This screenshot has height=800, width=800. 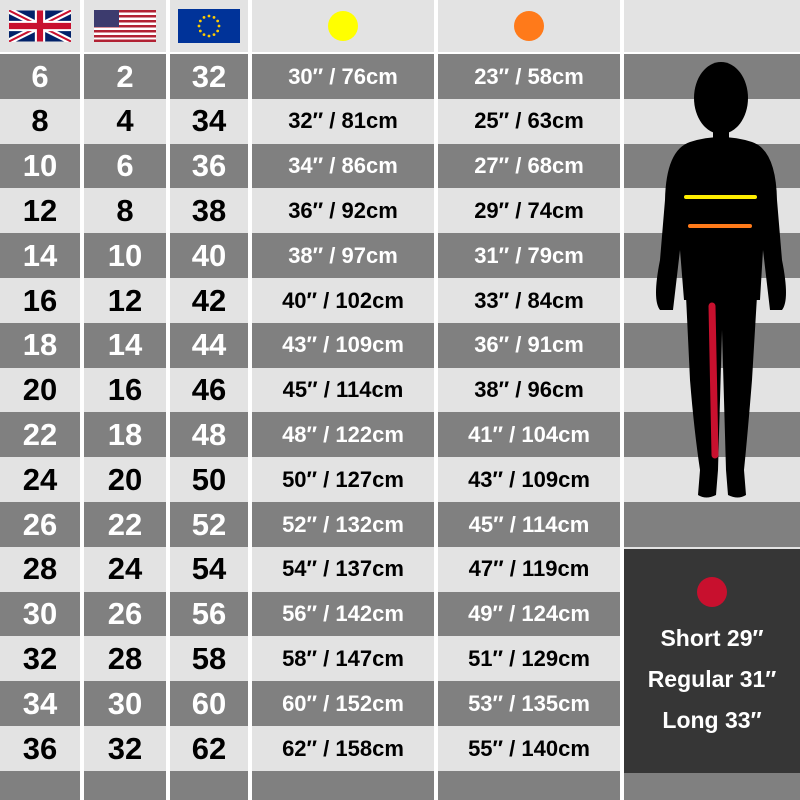 I want to click on bust-dot-icon, so click(x=343, y=26).